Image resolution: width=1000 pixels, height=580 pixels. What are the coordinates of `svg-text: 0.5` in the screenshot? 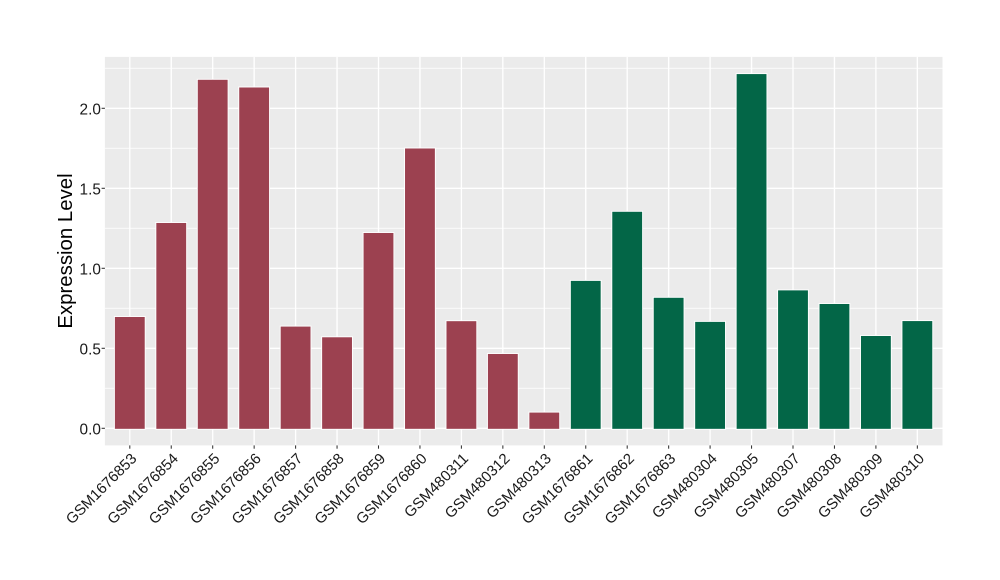 It's located at (90, 349).